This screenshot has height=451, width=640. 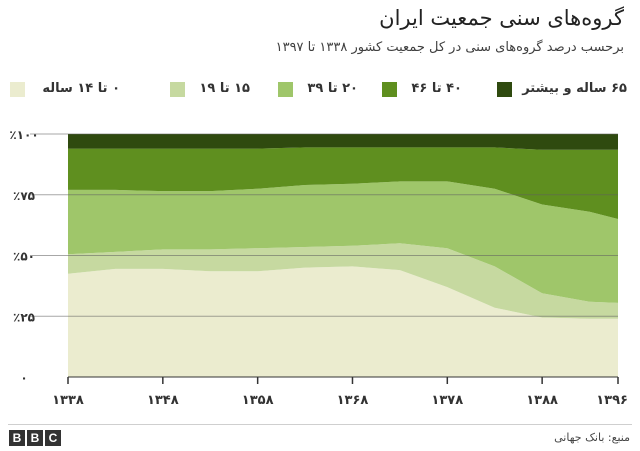 I want to click on legend-item-age-15-19: ۱۵ تا ۱۹, so click(x=210, y=90).